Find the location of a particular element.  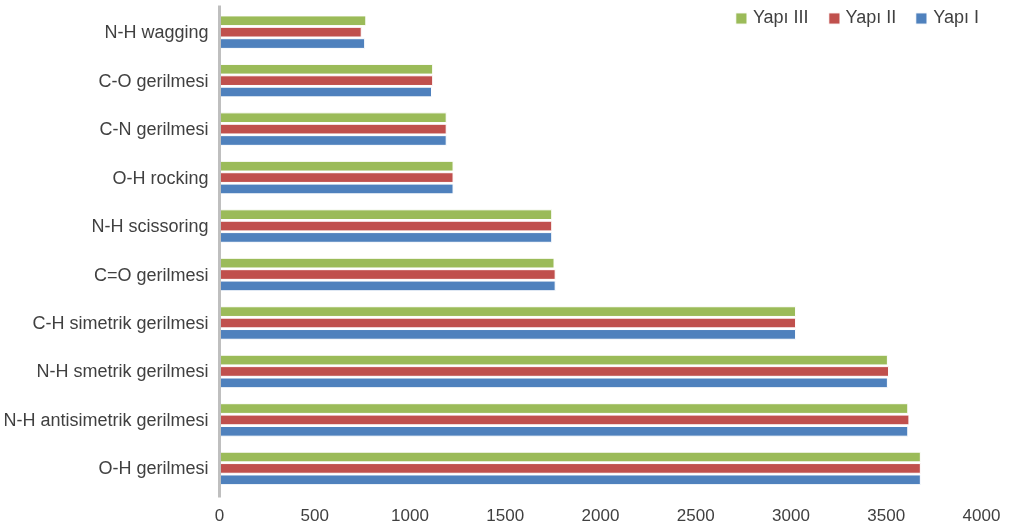

x-tick-label: 3500 is located at coordinates (886, 514).